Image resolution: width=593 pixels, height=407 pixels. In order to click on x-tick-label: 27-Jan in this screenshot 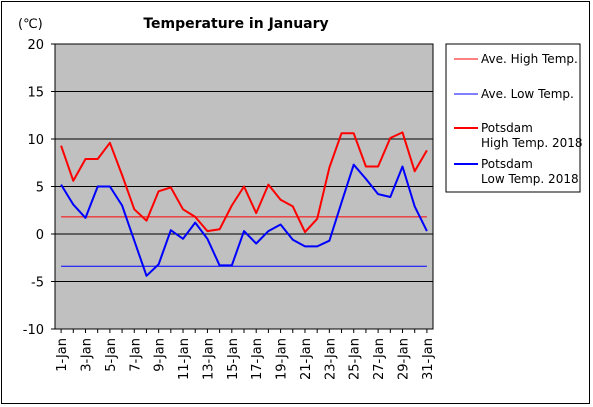, I will do `click(379, 359)`.